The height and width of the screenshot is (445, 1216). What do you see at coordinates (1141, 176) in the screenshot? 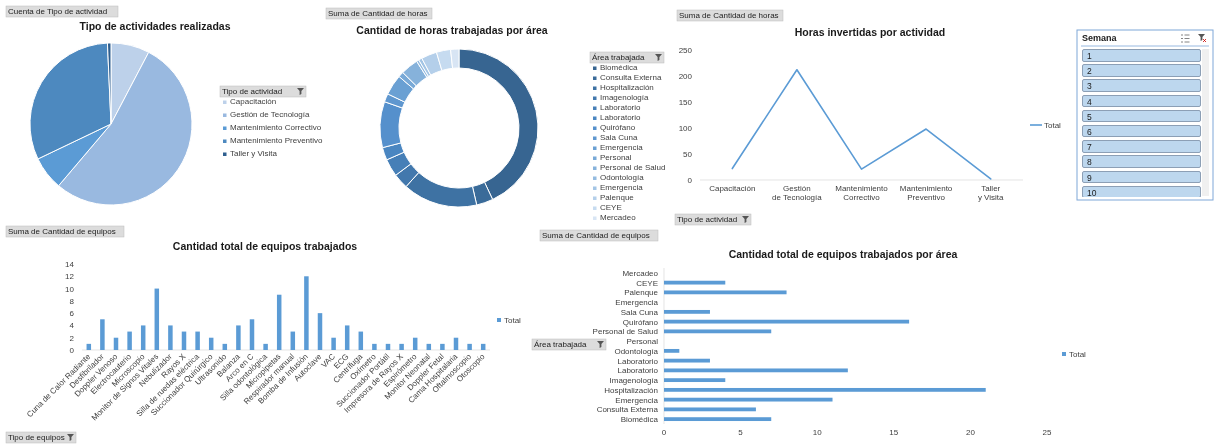
I see `text: 9` at bounding box center [1141, 176].